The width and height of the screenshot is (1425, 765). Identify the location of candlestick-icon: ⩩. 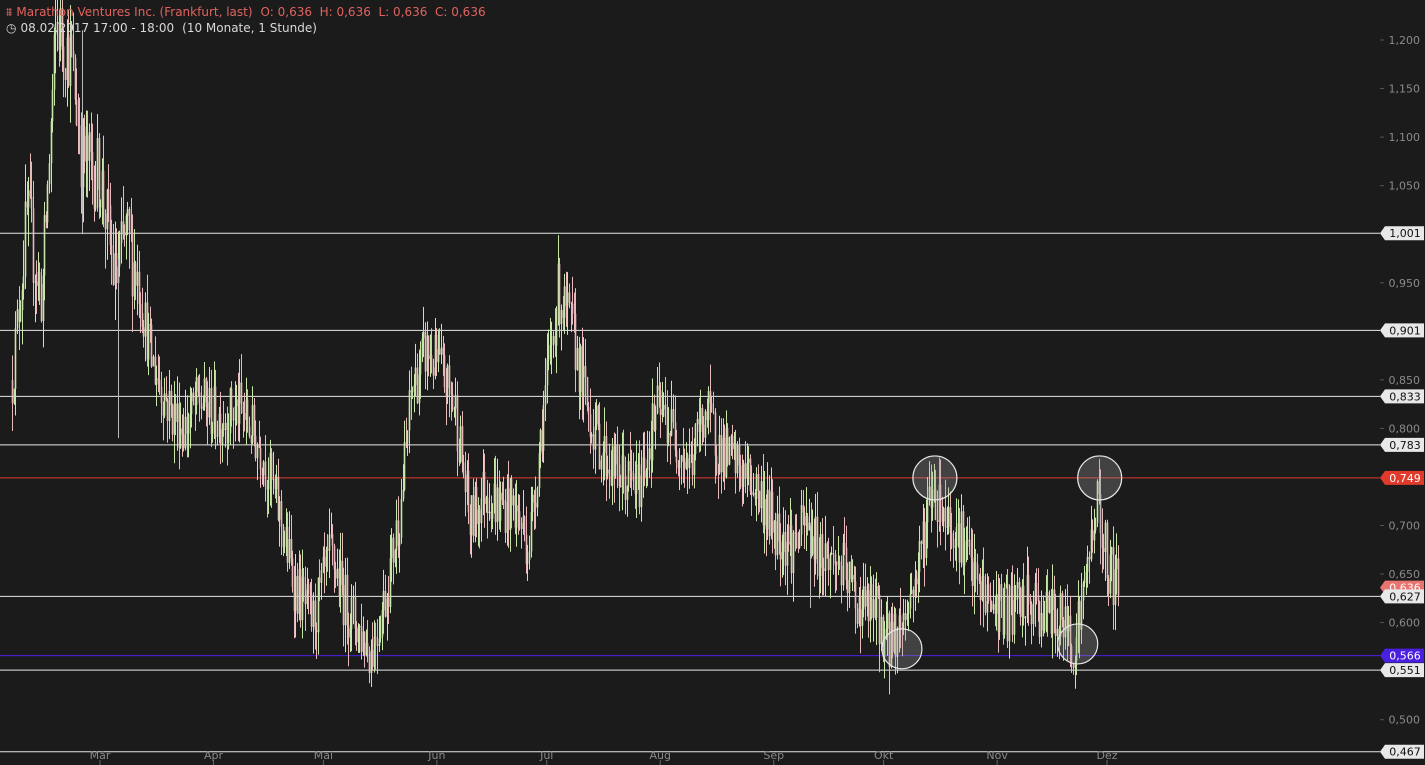
(9, 12).